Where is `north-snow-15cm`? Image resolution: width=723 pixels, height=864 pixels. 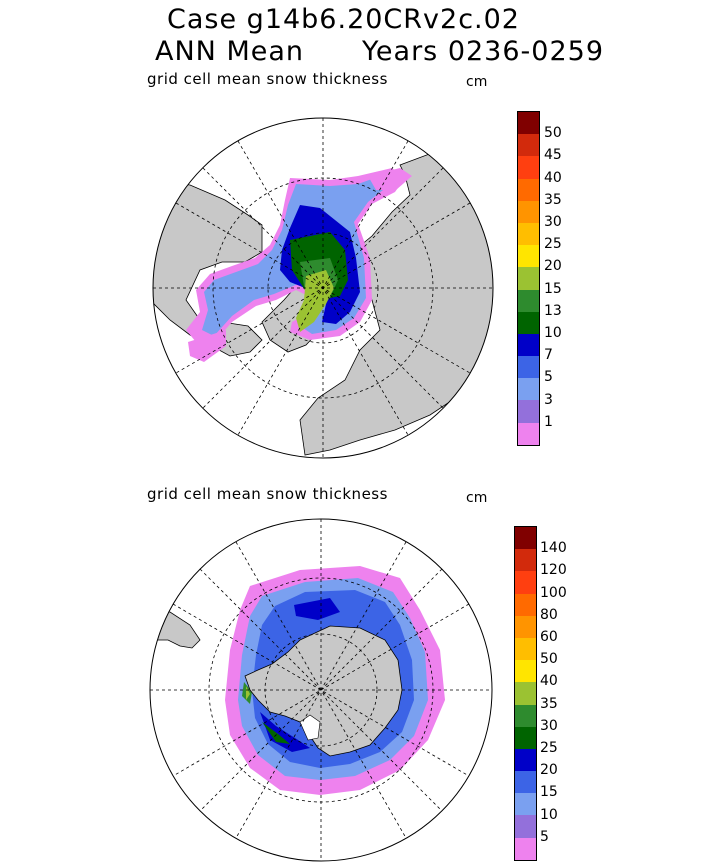
north-snow-15cm is located at coordinates (315, 301).